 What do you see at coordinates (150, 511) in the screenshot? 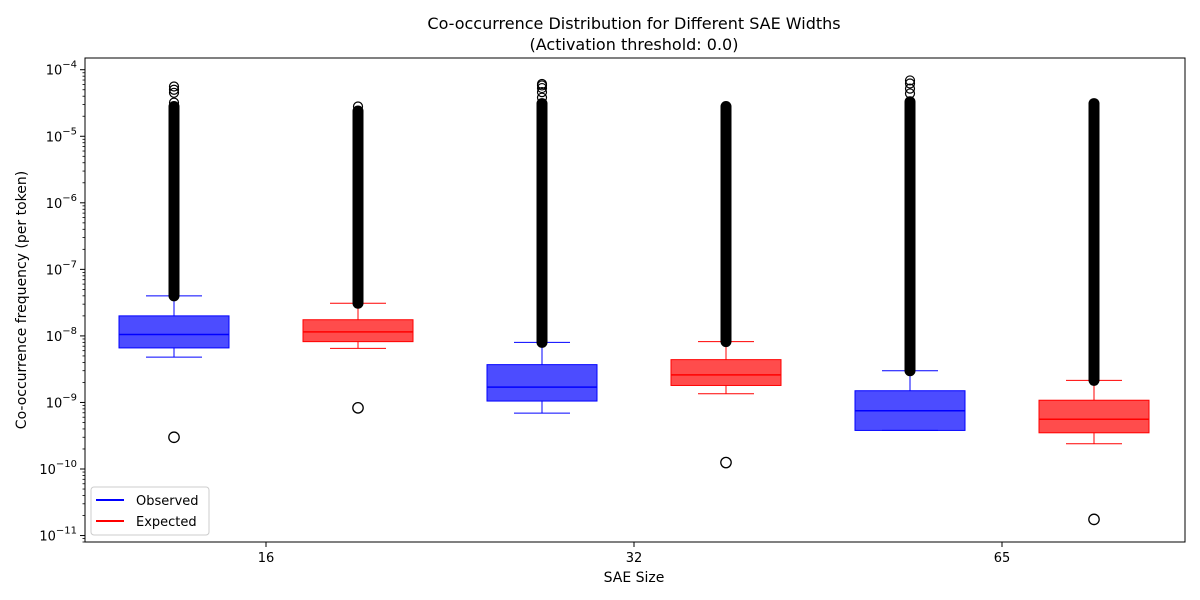
I see `legend: Observed Expected` at bounding box center [150, 511].